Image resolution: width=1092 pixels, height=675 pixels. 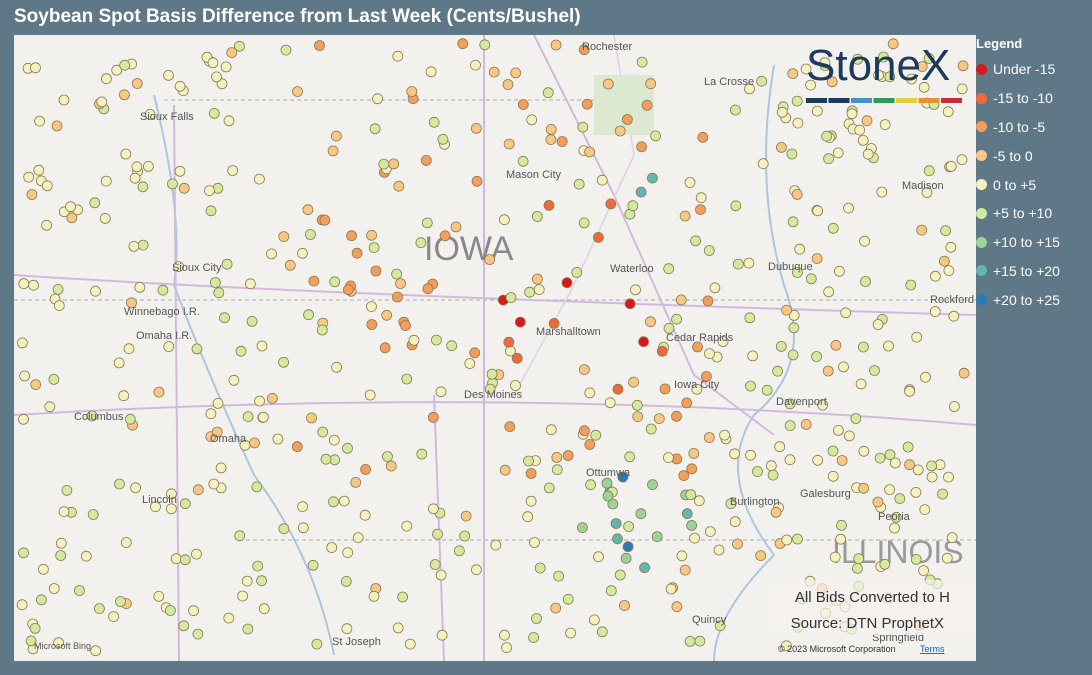 What do you see at coordinates (755, 502) in the screenshot?
I see `city-label: Burlington` at bounding box center [755, 502].